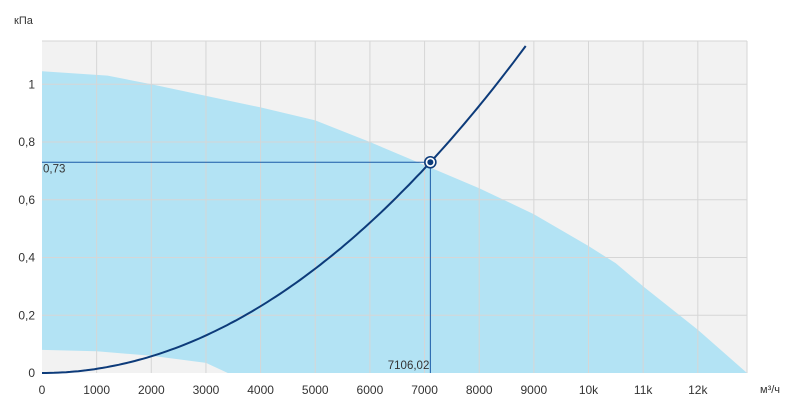  Describe the element at coordinates (26, 258) in the screenshot. I see `y-tick-label: 0,4` at that location.